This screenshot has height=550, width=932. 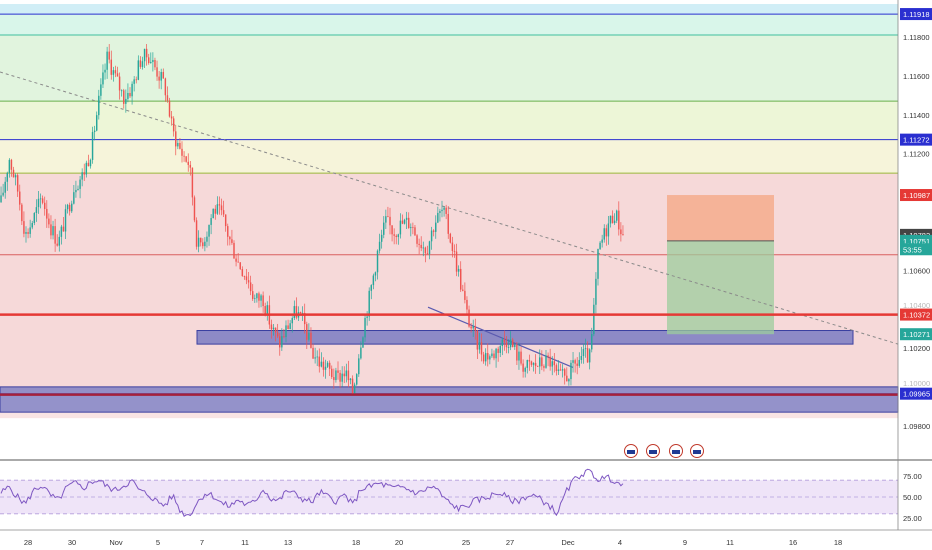 I want to click on price-tag-label: 1.10271, so click(x=916, y=334).